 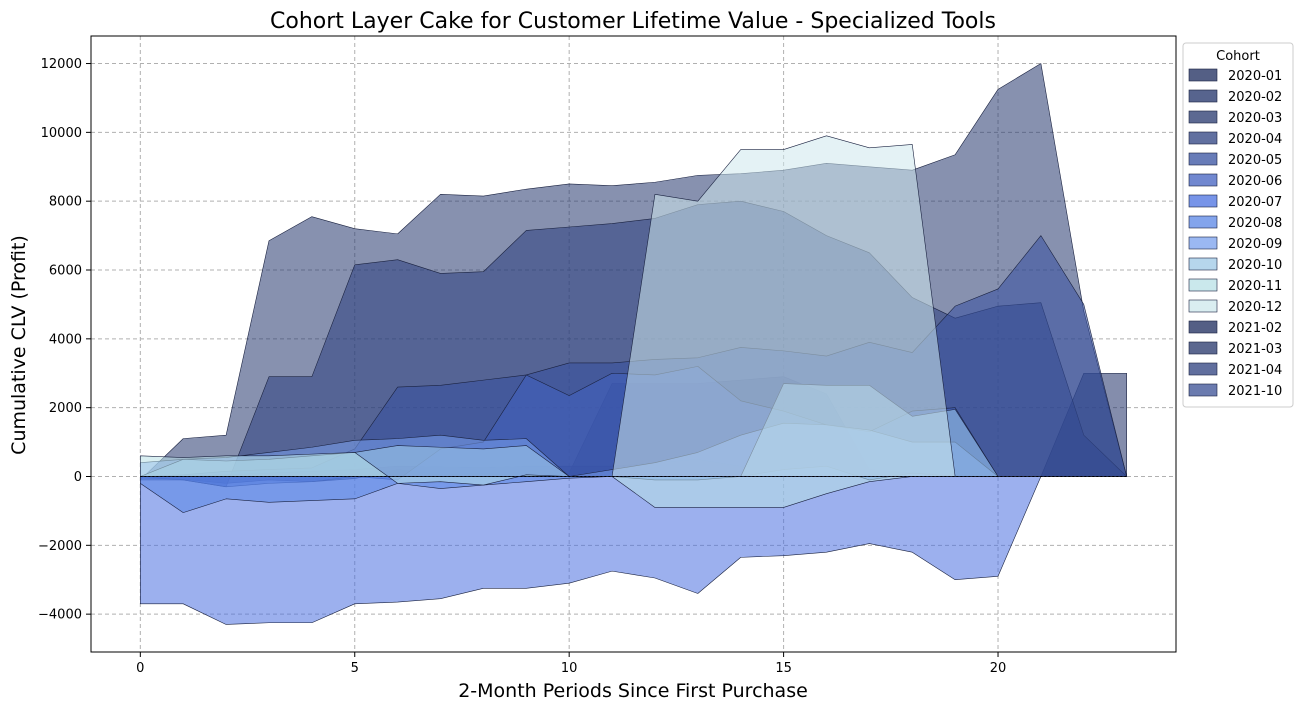 I want to click on legend-label: 2021-02, so click(x=1255, y=328).